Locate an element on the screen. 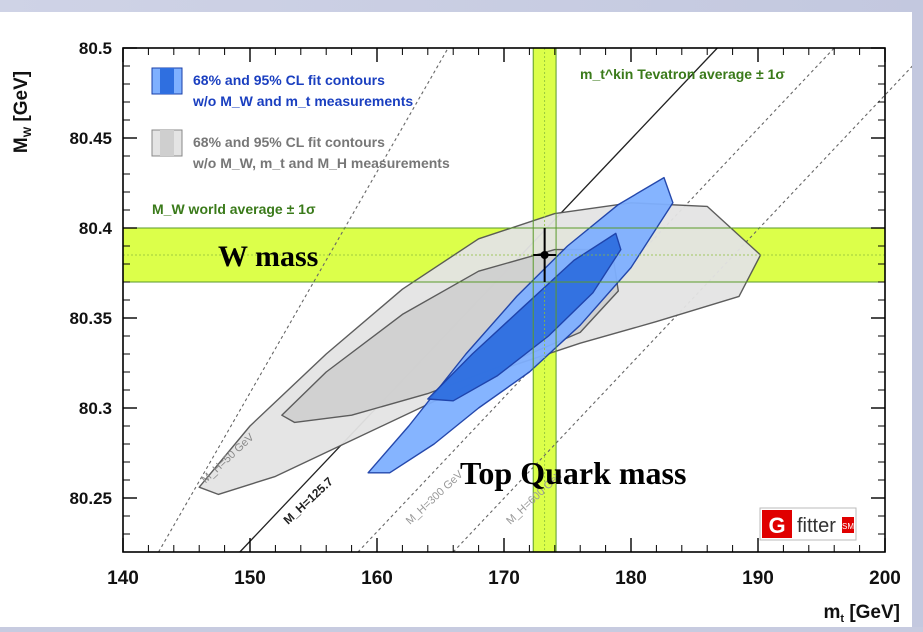 This screenshot has height=632, width=923. mw-band-label: M_W world average ± 1σ is located at coordinates (234, 209).